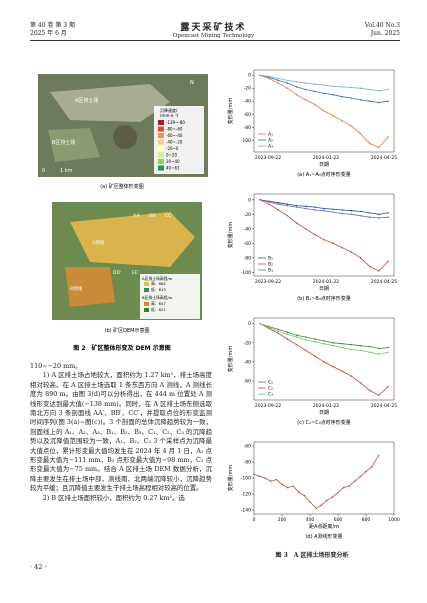 This screenshot has width=427, height=603. Describe the element at coordinates (113, 497) in the screenshot. I see `paragraph: 2) B 区排土场面积较小，面积约为 0.27 km²。选` at that location.